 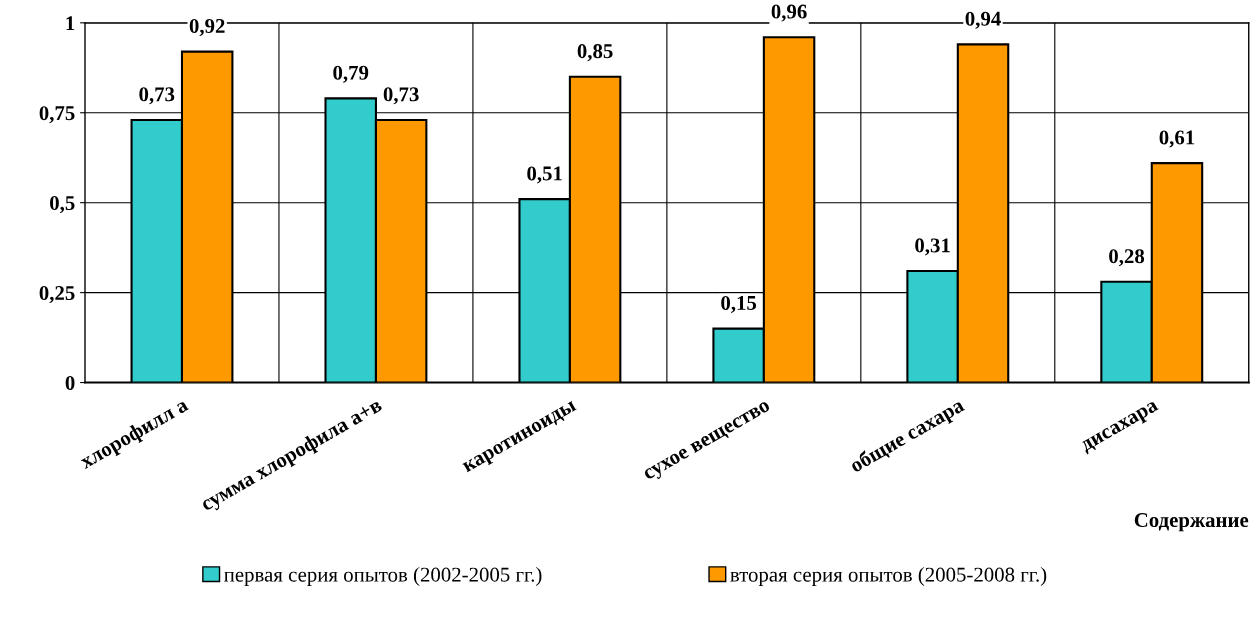 I want to click on data-label: 0,79, so click(x=351, y=74).